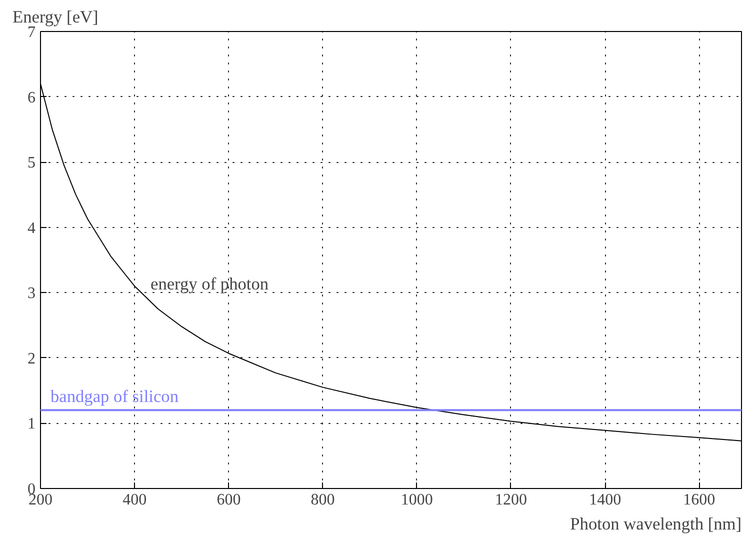 The height and width of the screenshot is (538, 755). I want to click on y-axis-title: Energy [eV], so click(55, 17).